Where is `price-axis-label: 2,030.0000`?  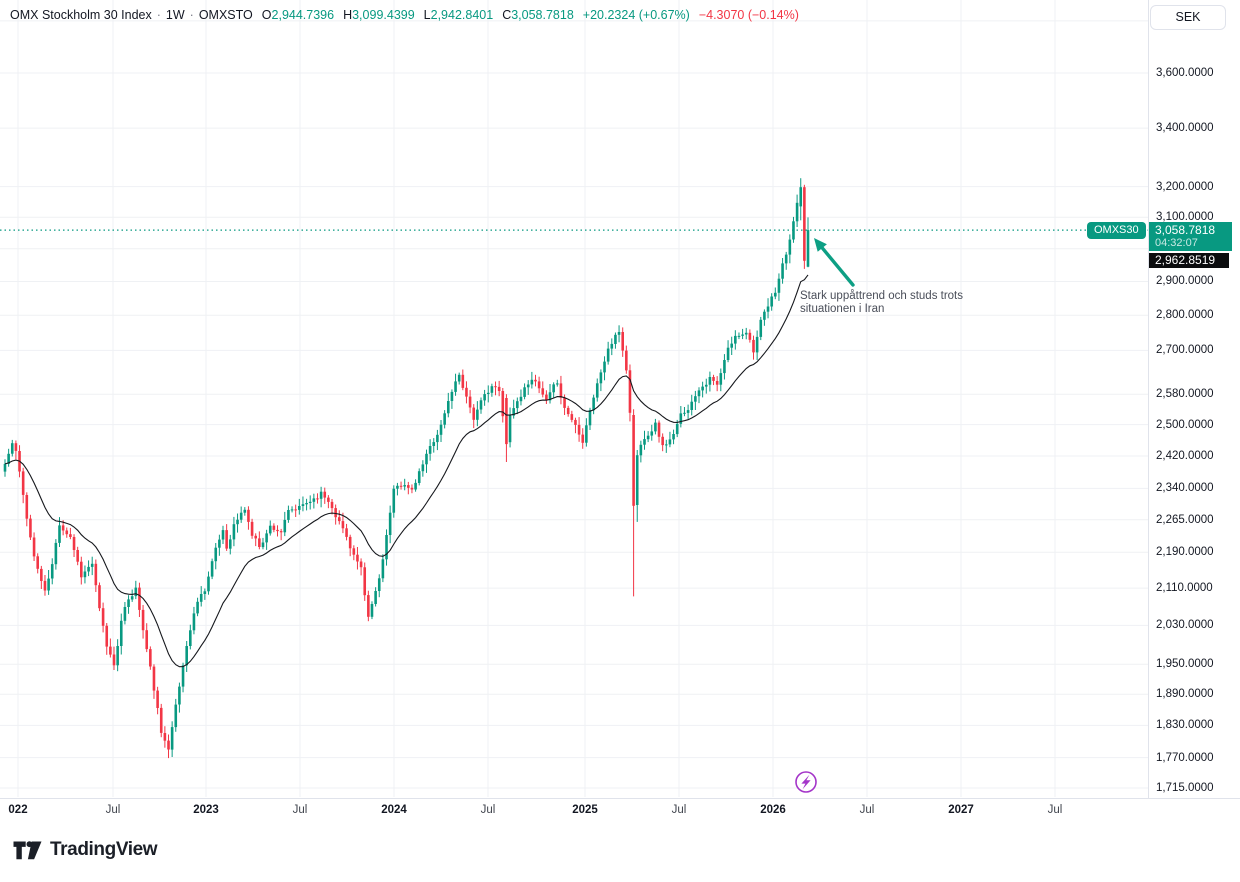
price-axis-label: 2,030.0000 is located at coordinates (1185, 625).